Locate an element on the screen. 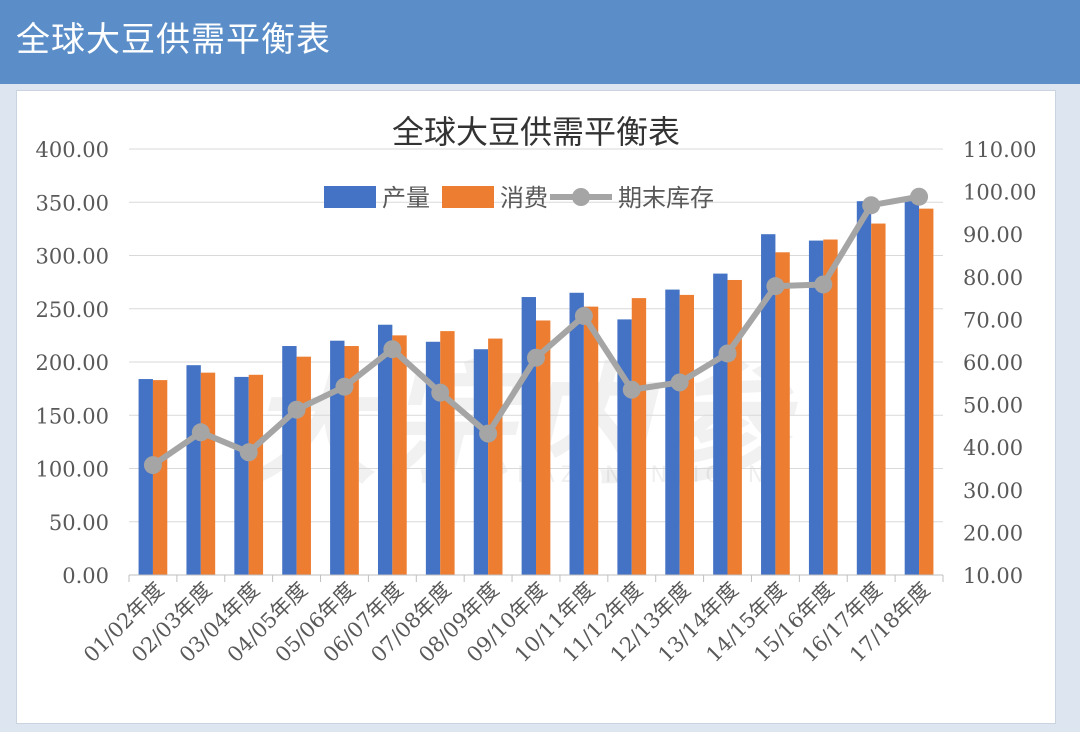 The width and height of the screenshot is (1080, 732). page-title: 全球大豆供需平衡表 is located at coordinates (173, 40).